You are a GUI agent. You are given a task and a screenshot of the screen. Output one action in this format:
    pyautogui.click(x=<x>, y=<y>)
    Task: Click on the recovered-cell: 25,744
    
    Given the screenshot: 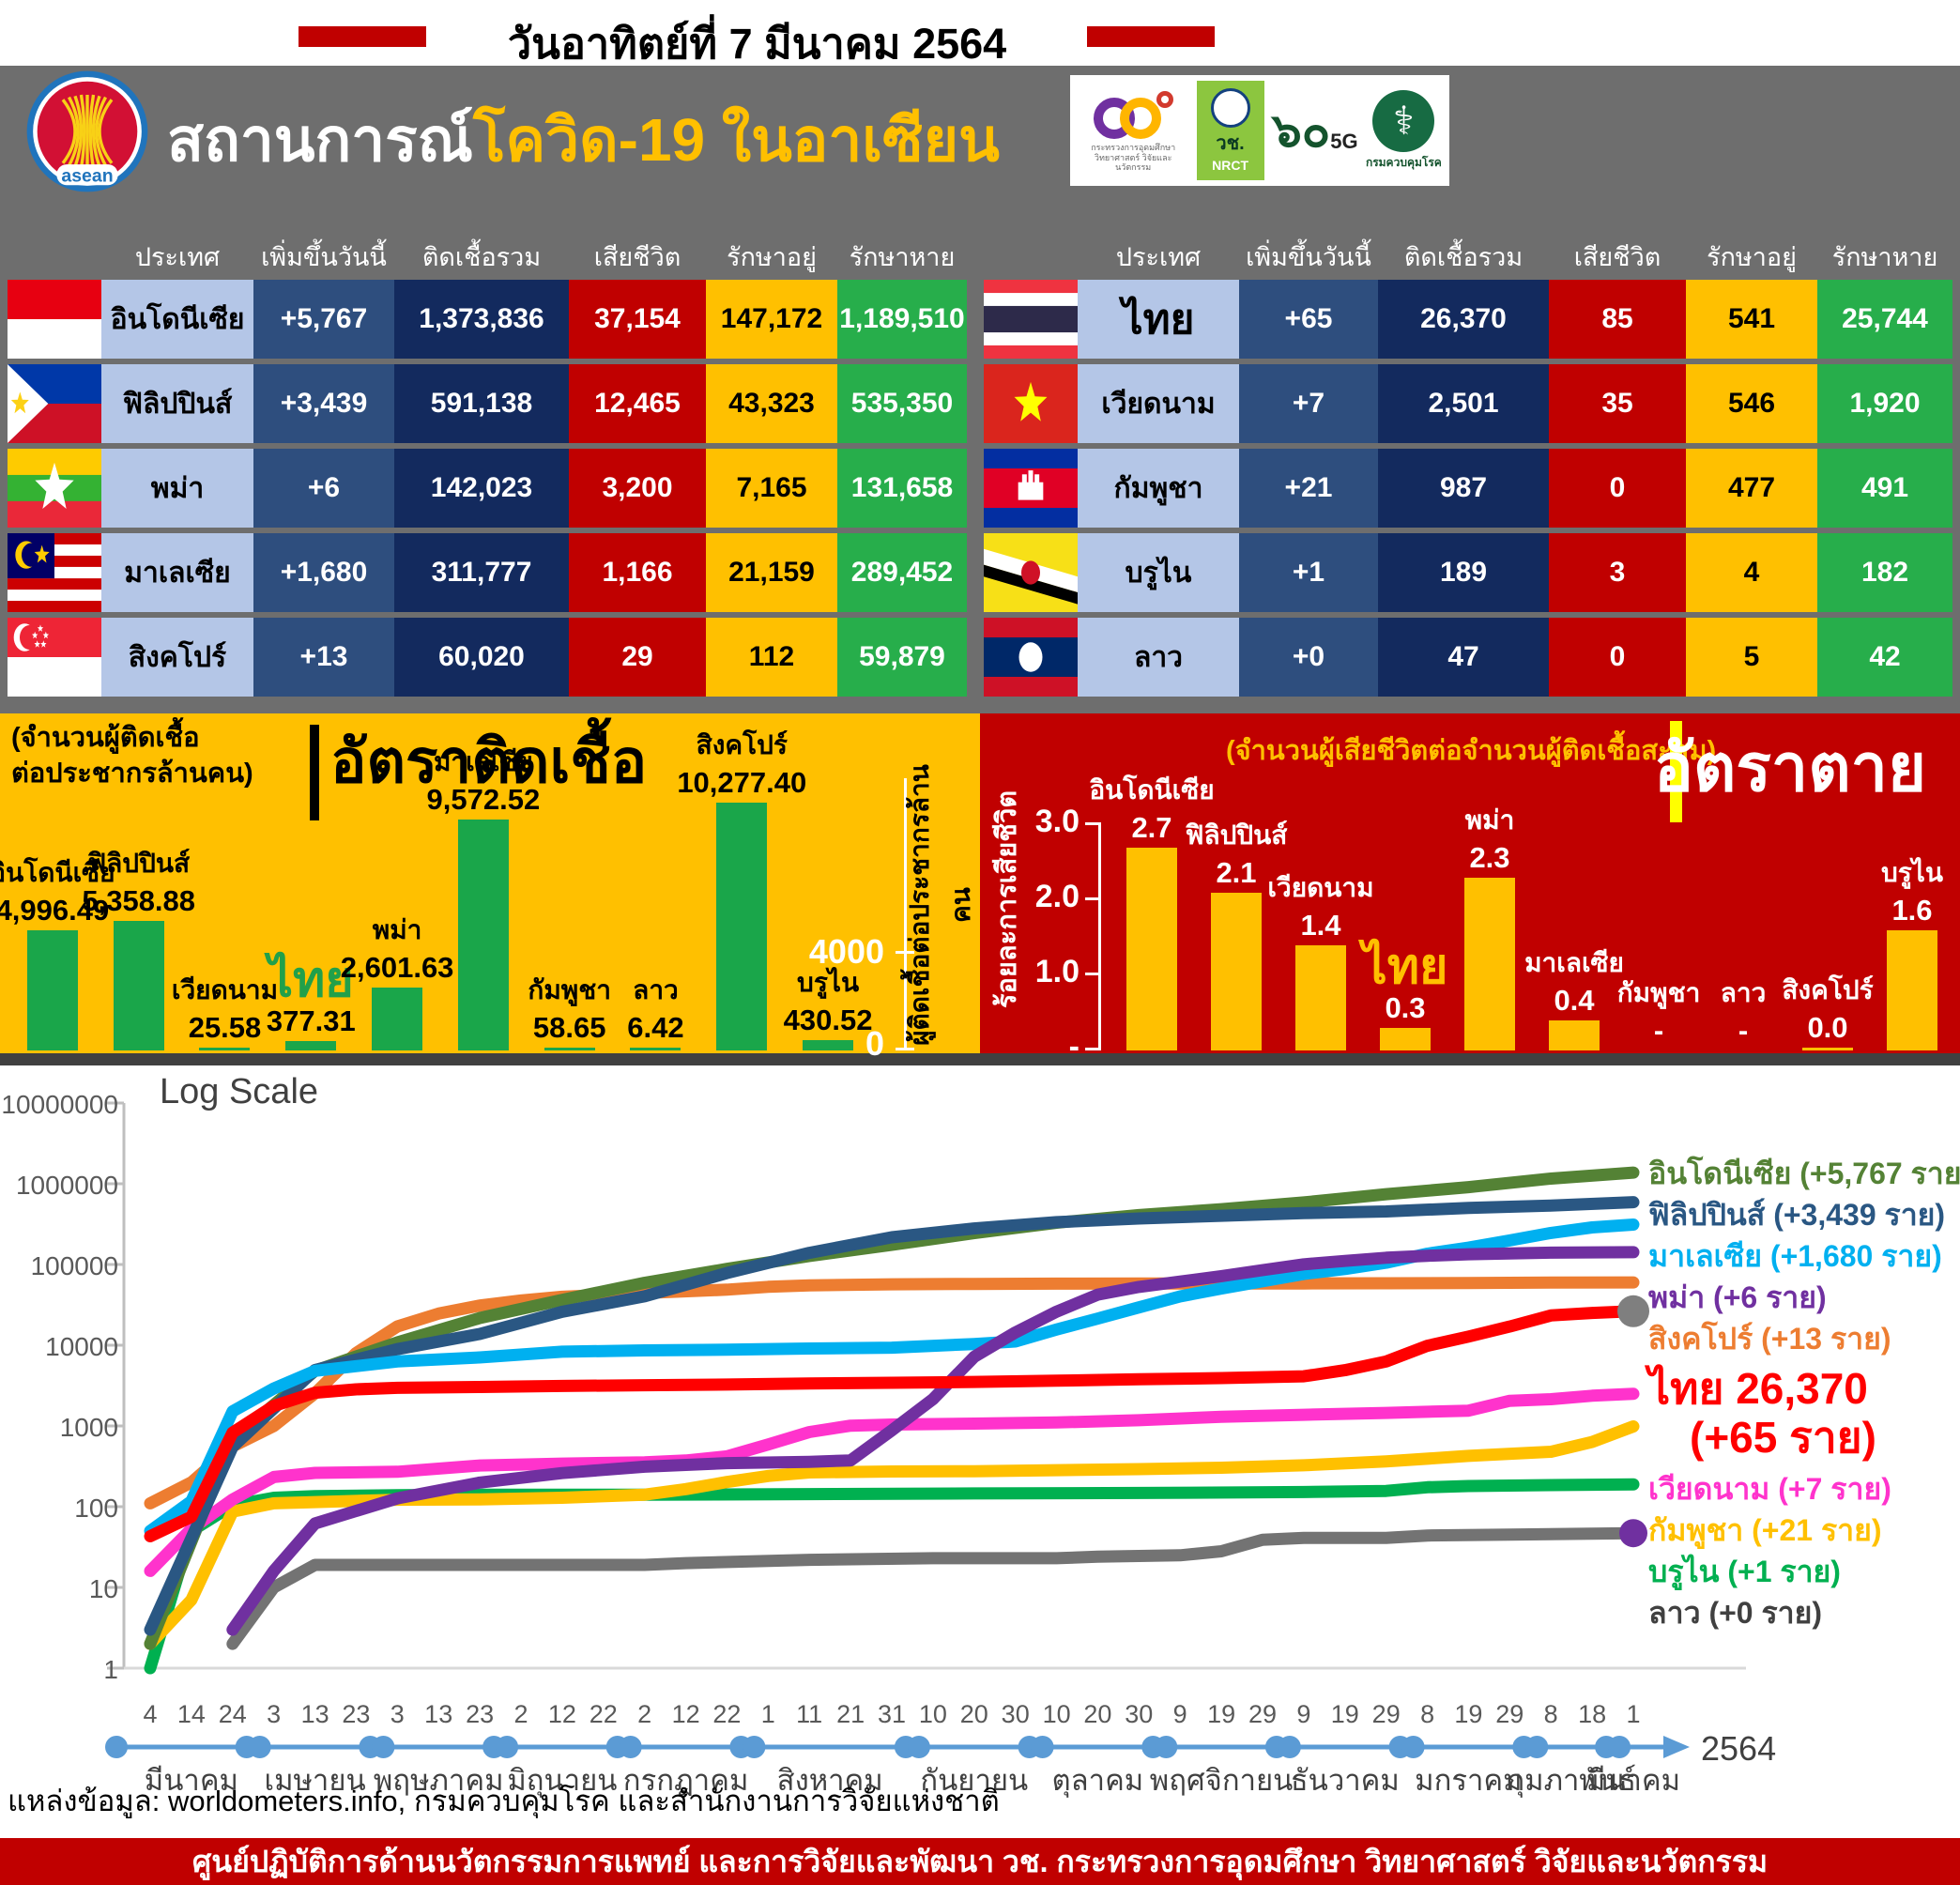 What is the action you would take?
    pyautogui.click(x=1884, y=319)
    